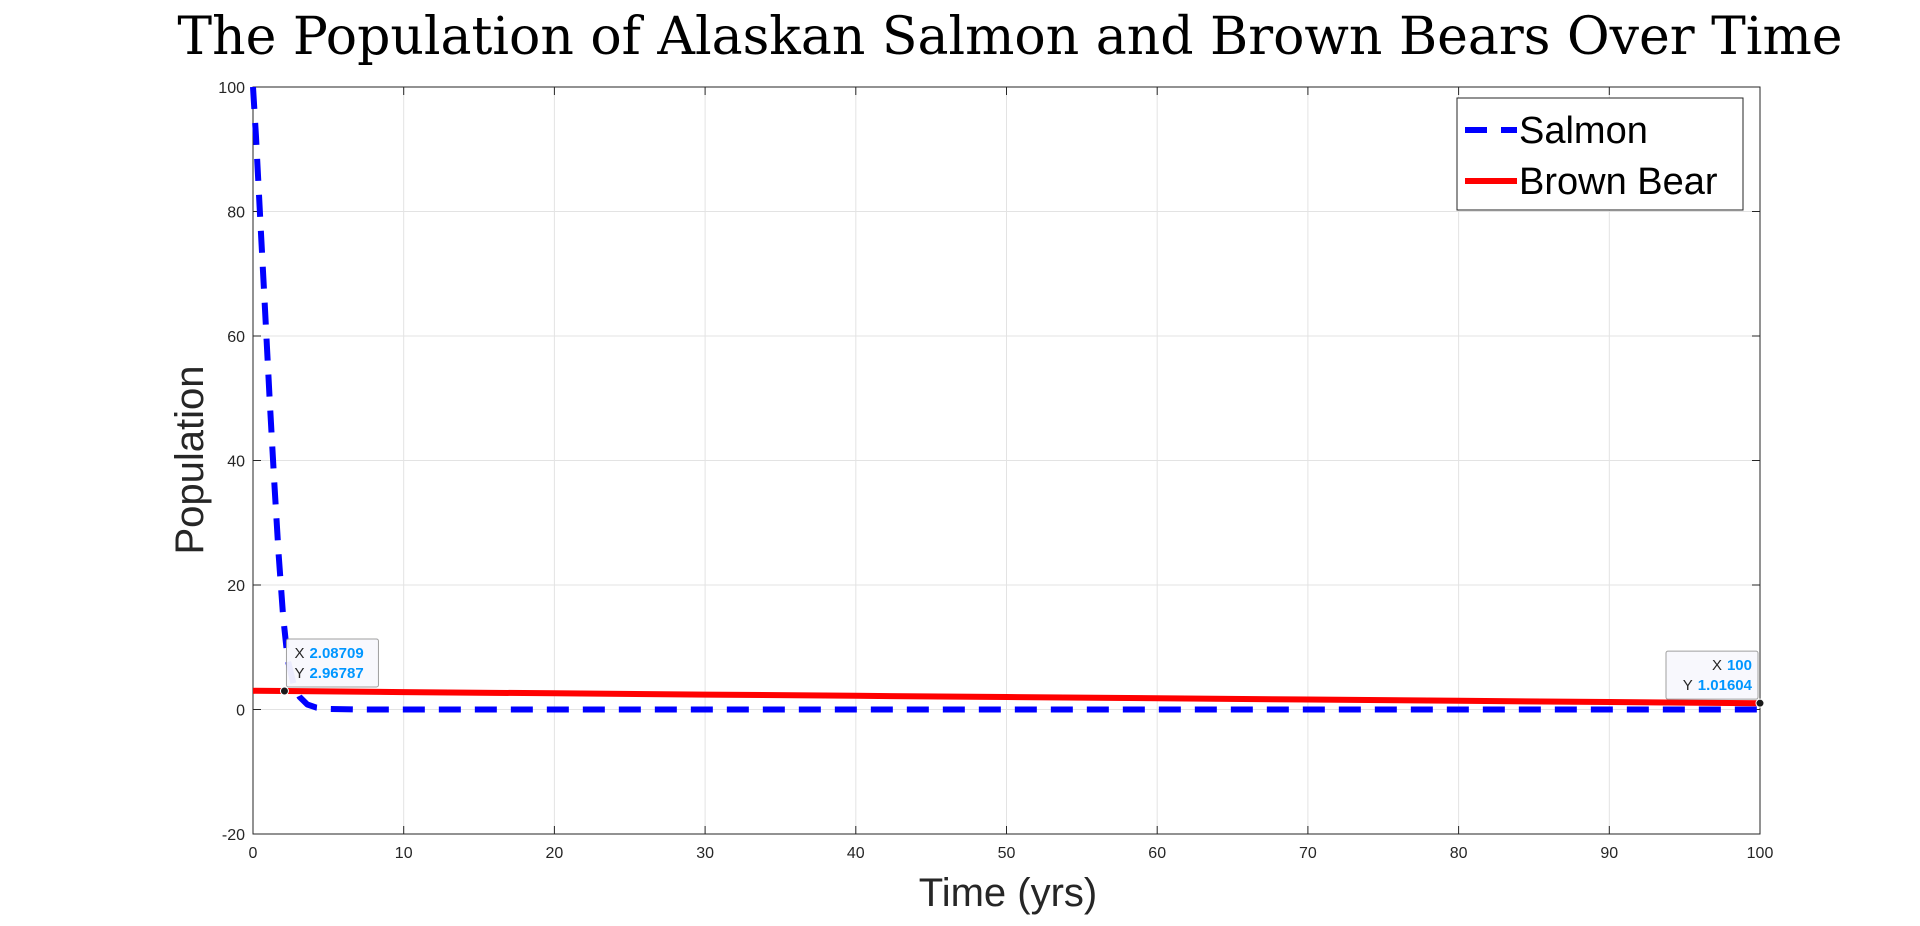 This screenshot has width=1920, height=926. Describe the element at coordinates (1609, 853) in the screenshot. I see `x-tick-label: 90` at that location.